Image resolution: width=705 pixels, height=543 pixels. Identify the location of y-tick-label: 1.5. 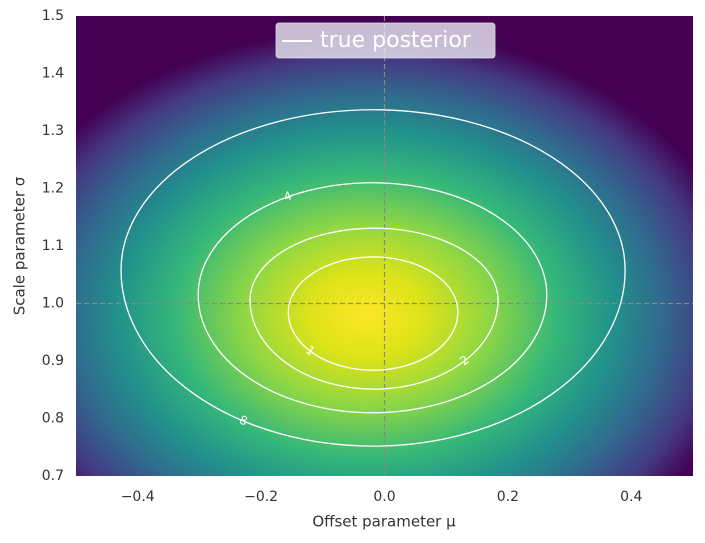
(53, 16).